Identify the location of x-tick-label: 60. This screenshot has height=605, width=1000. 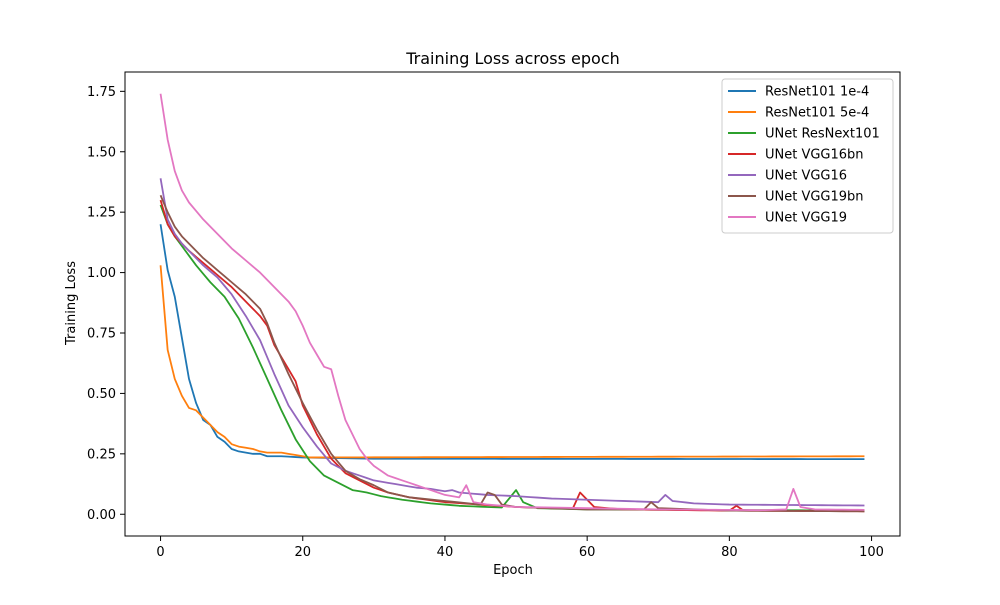
(587, 552).